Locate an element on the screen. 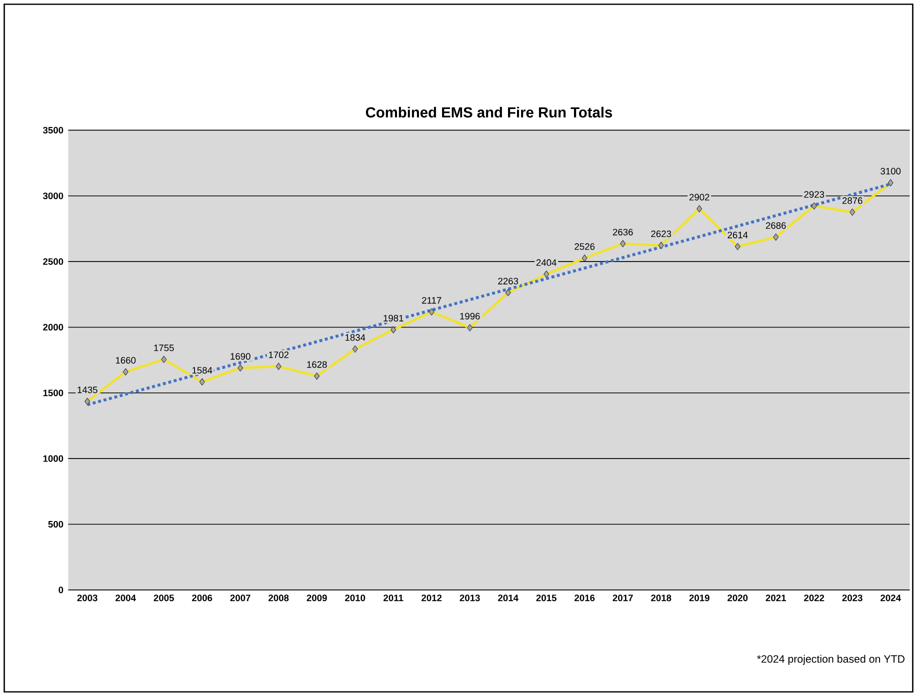 The height and width of the screenshot is (696, 917). x-tick-label: 2009 is located at coordinates (316, 598).